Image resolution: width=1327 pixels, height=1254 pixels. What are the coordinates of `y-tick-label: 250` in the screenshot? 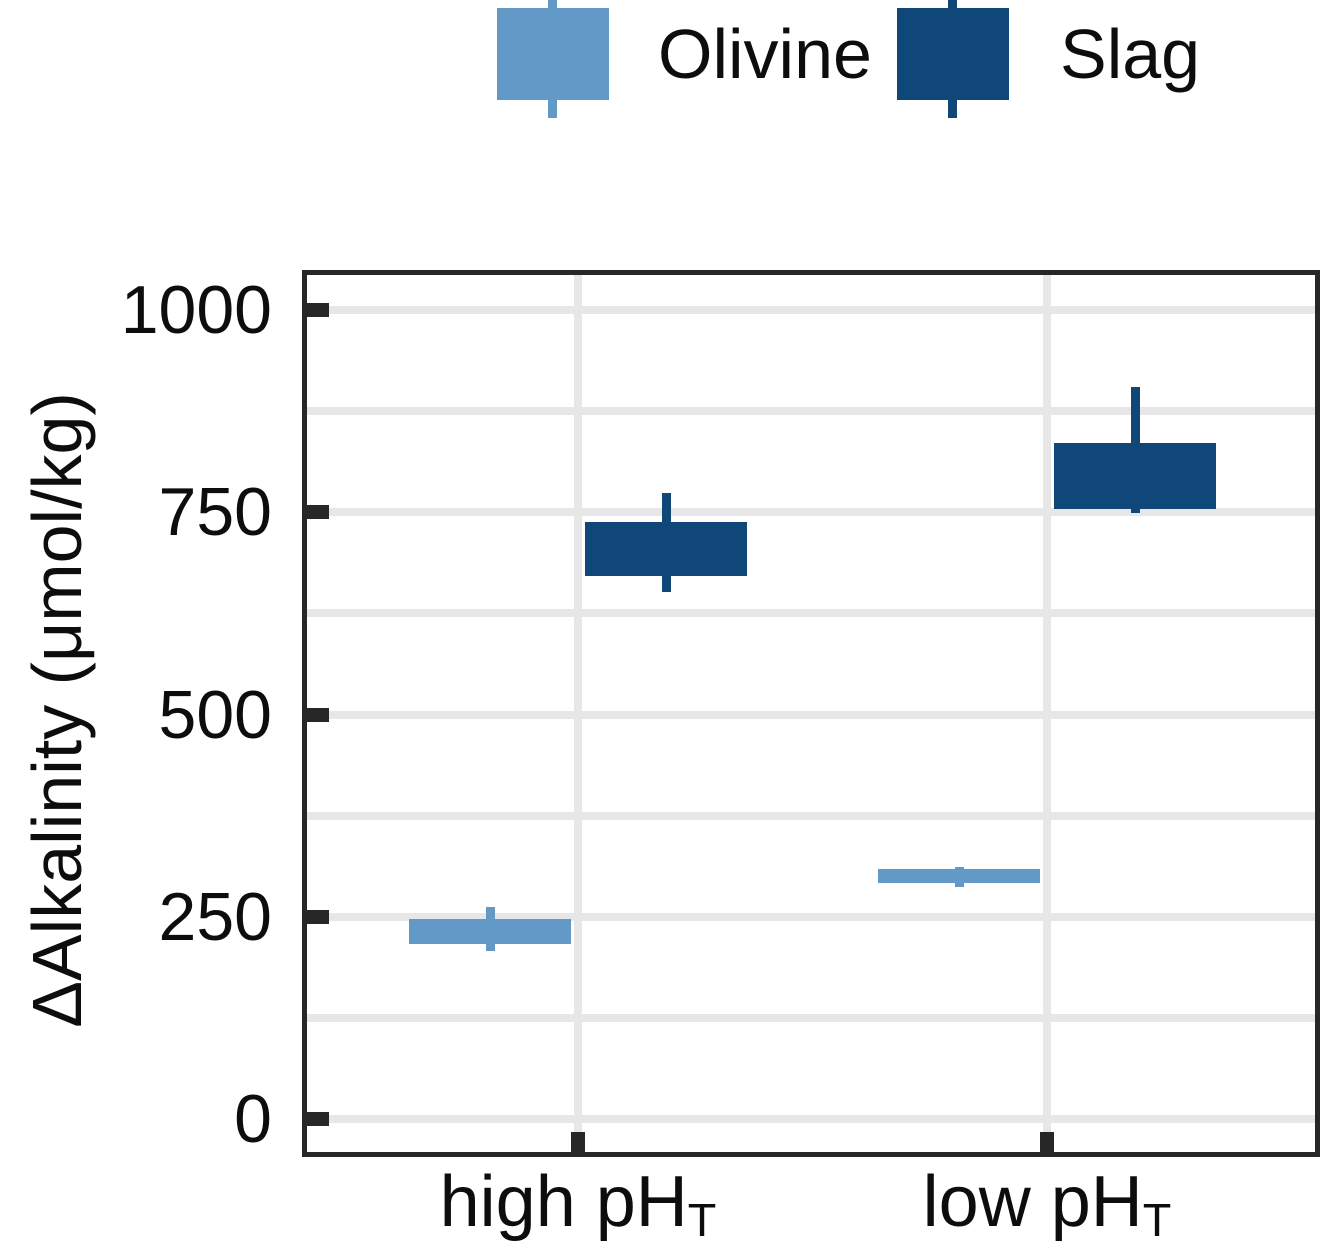 It's located at (215, 916).